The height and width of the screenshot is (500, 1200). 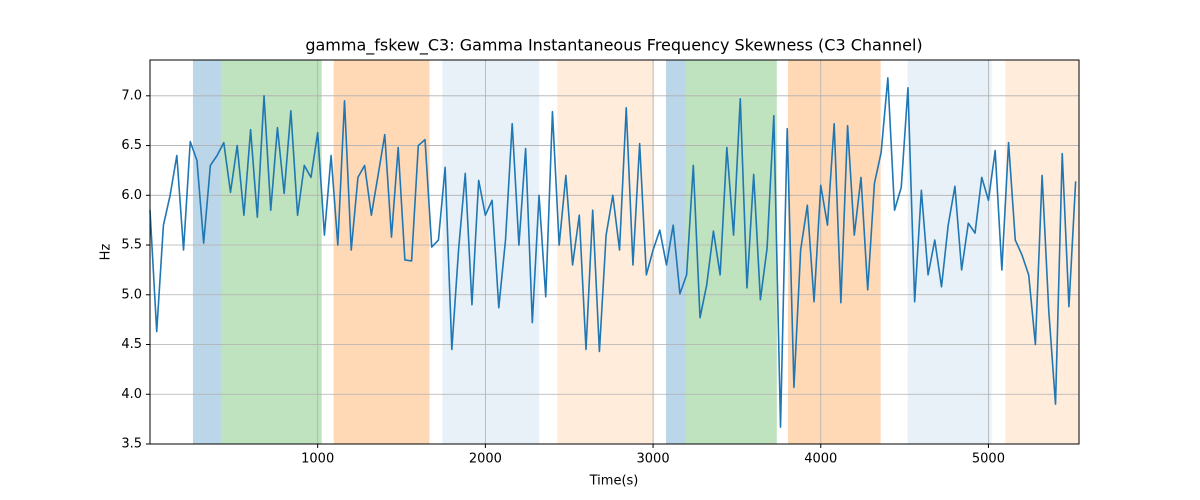 What do you see at coordinates (131, 195) in the screenshot?
I see `y-tick-label: 6.0` at bounding box center [131, 195].